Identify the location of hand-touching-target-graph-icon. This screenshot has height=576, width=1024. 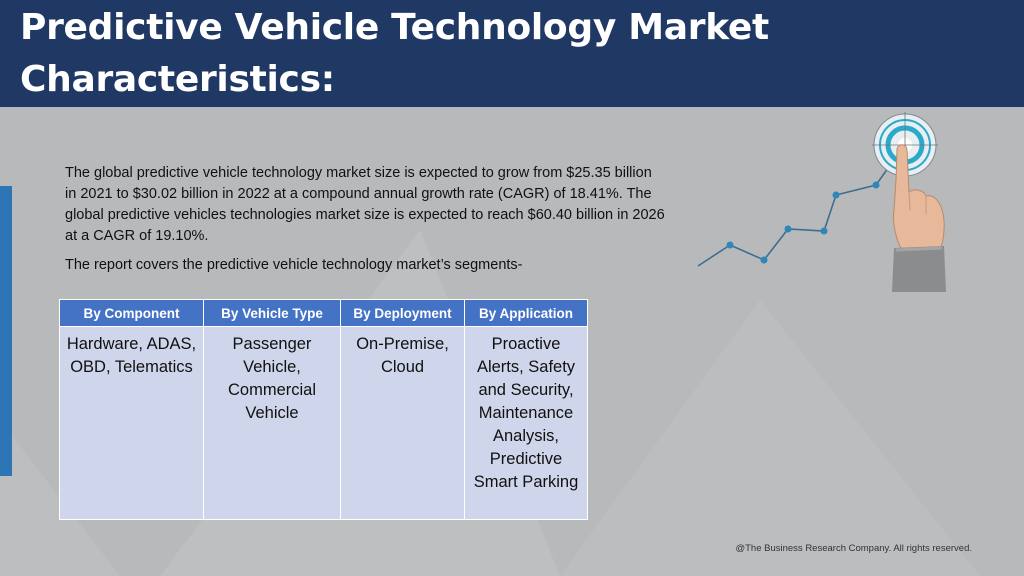
(821, 202).